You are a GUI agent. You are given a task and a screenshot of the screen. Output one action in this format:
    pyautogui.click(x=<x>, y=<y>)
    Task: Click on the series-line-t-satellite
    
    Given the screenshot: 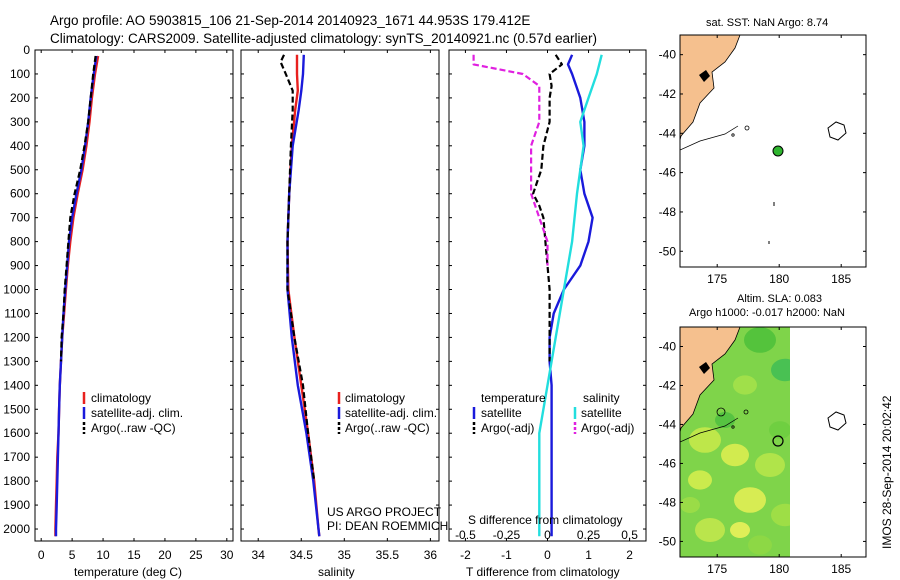 What is the action you would take?
    pyautogui.click(x=571, y=295)
    